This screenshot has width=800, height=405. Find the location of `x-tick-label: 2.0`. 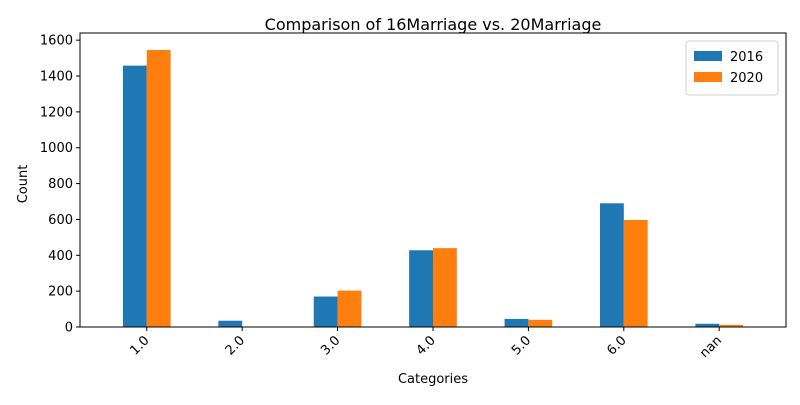

x-tick-label: 2.0 is located at coordinates (235, 345).